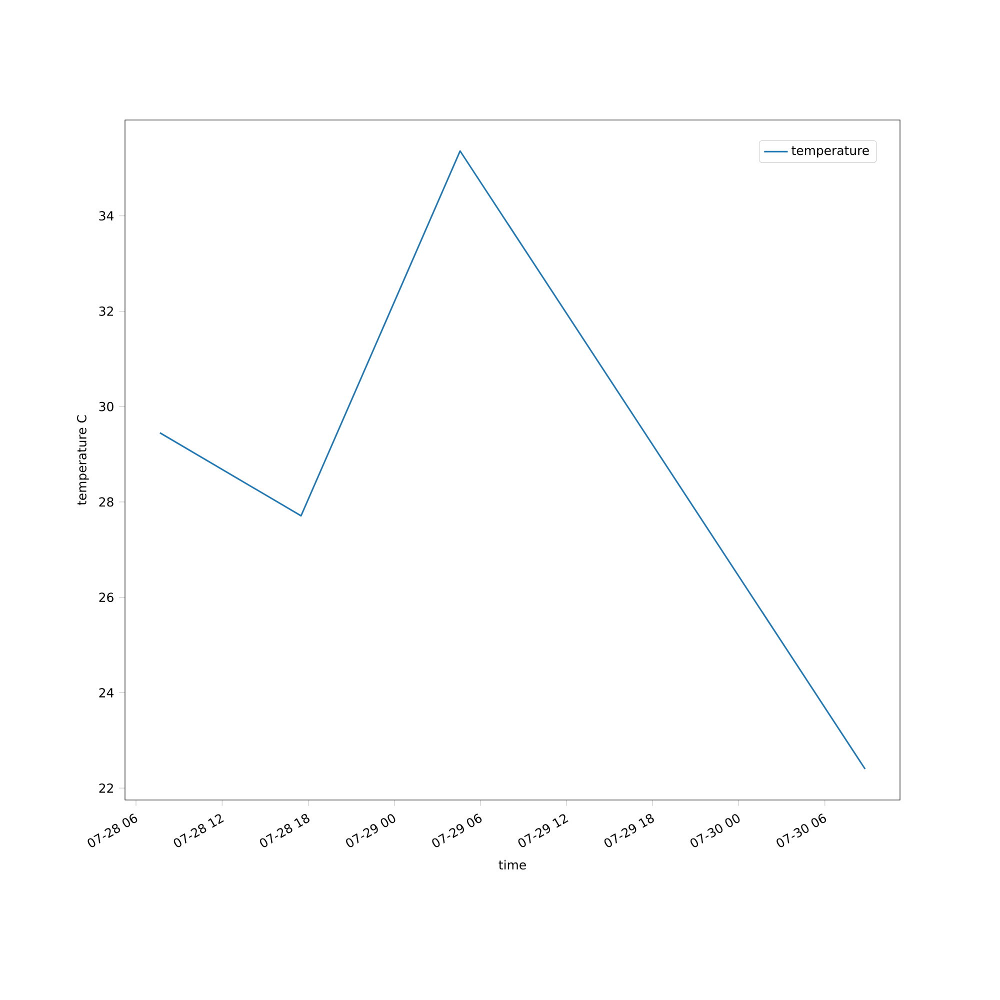 Image resolution: width=1000 pixels, height=1000 pixels. What do you see at coordinates (106, 502) in the screenshot?
I see `y-tick-label: 28` at bounding box center [106, 502].